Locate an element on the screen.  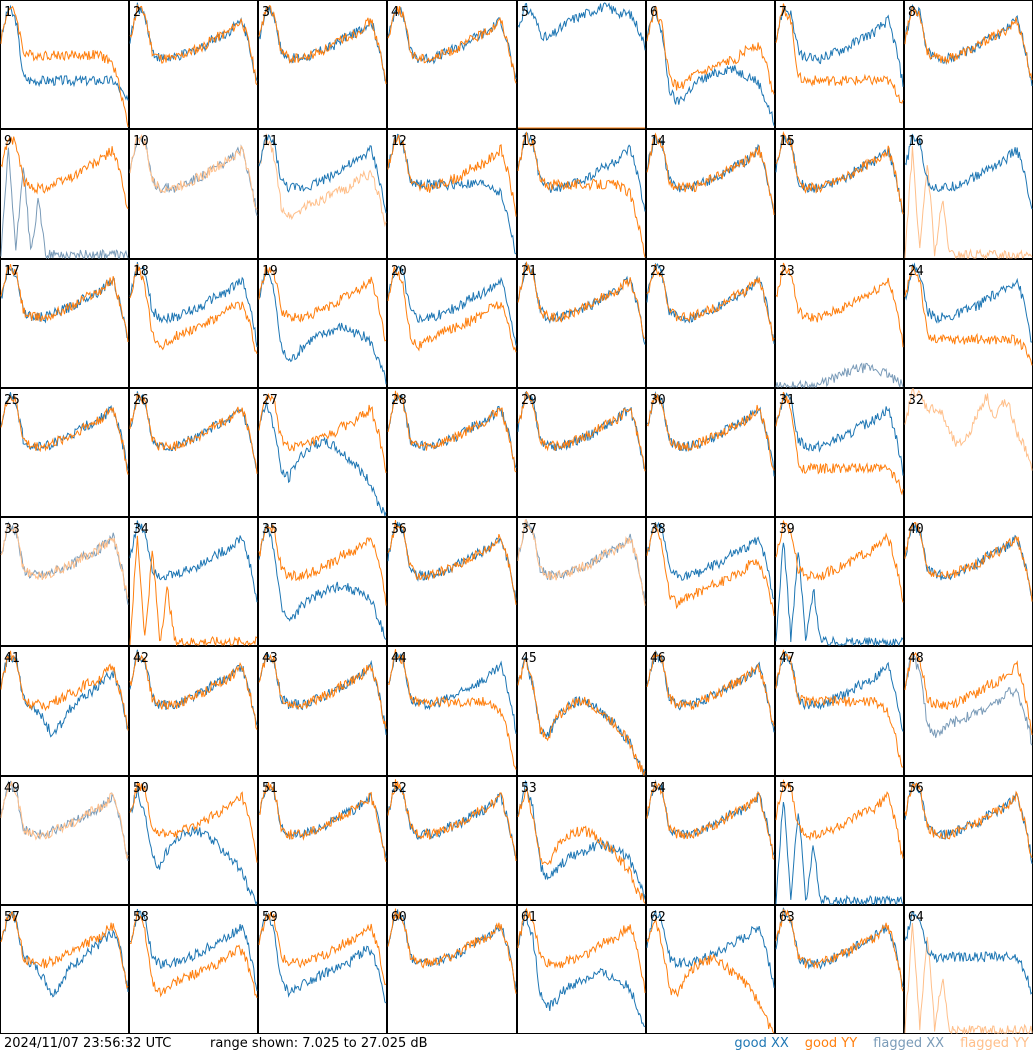
tile-35: 35 is located at coordinates (322, 581).